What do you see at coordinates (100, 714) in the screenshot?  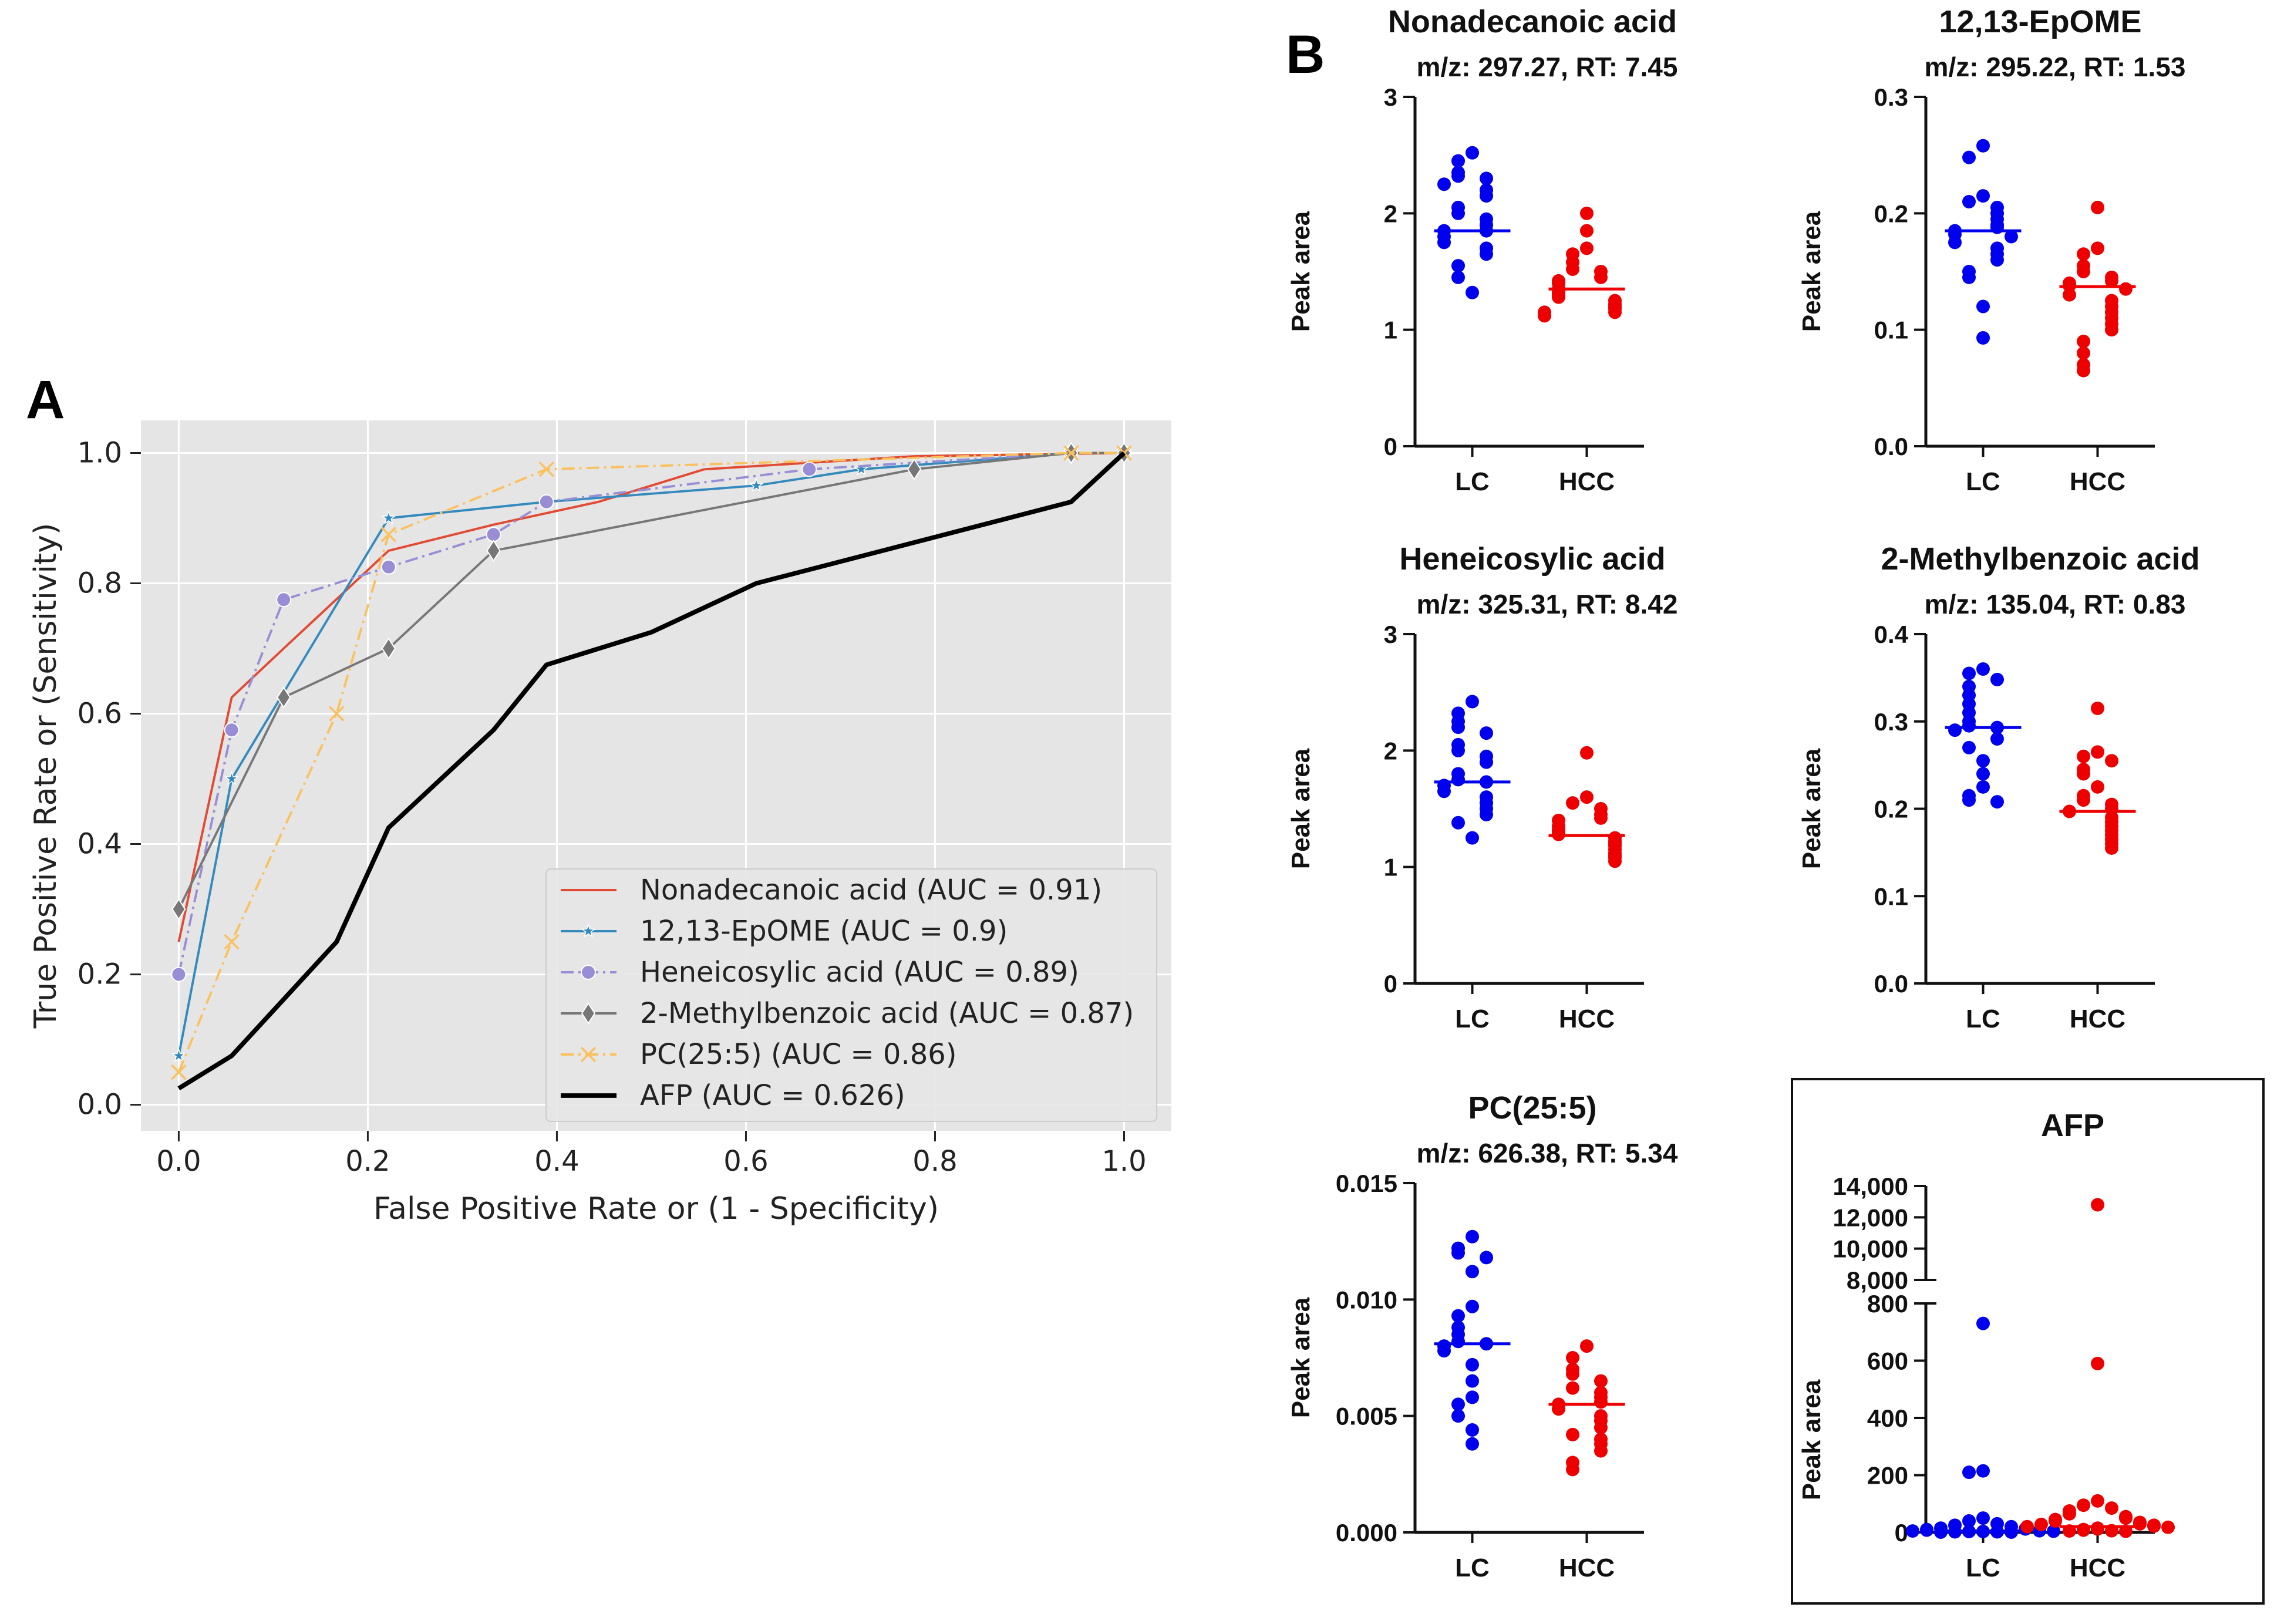 I see `roc-ytick-label: 0.6` at bounding box center [100, 714].